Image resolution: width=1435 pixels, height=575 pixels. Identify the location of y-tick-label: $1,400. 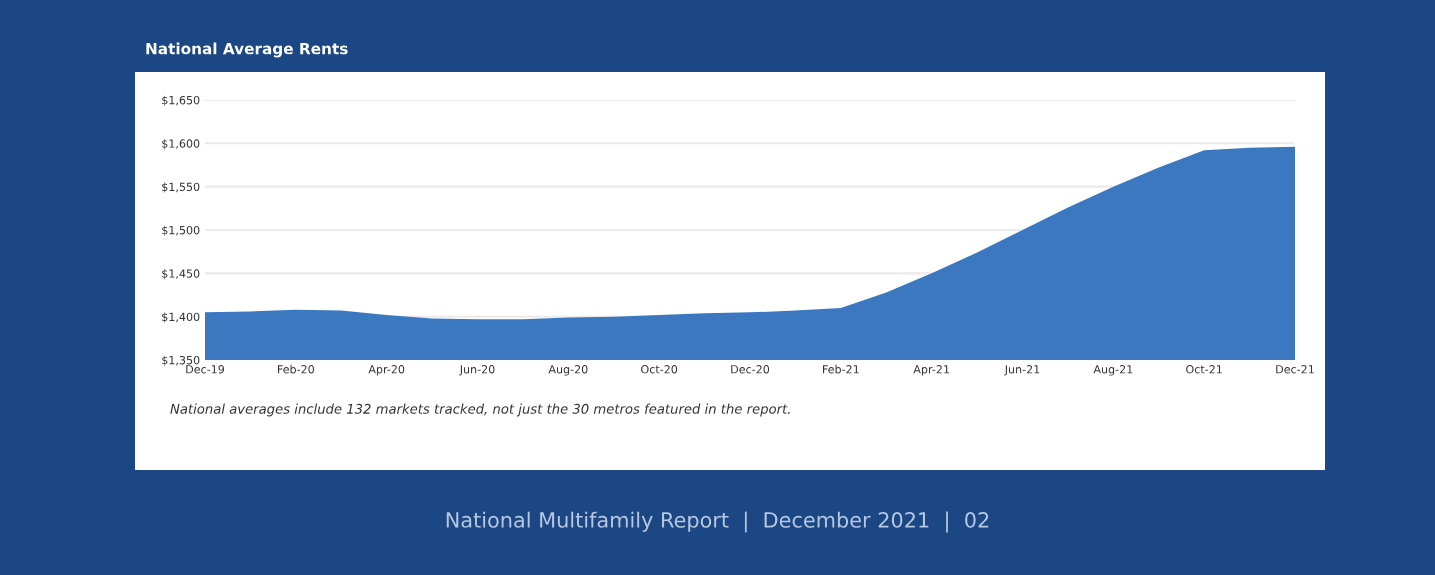
(181, 317).